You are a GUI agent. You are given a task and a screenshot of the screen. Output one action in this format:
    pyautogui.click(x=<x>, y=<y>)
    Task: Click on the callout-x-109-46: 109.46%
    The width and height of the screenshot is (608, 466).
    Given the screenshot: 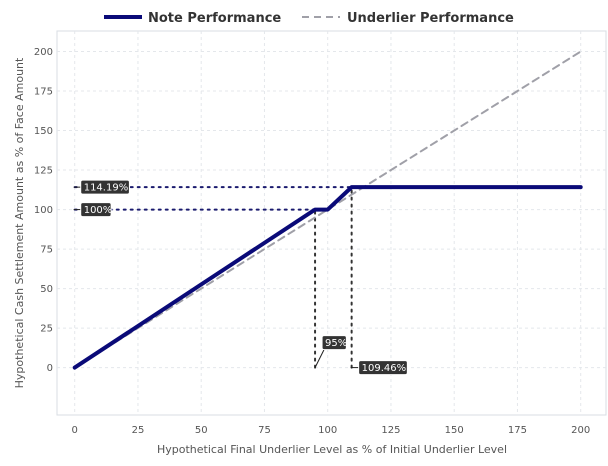 What is the action you would take?
    pyautogui.click(x=379, y=368)
    